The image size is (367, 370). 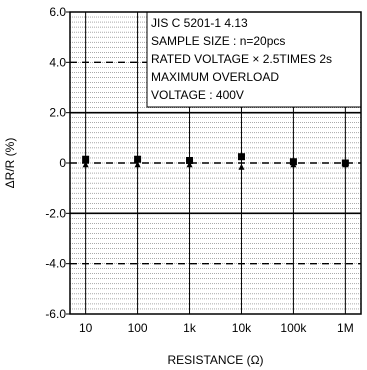 I want to click on annotation-line-2: SAMPLE SIZE : n=20pcs, so click(x=218, y=41).